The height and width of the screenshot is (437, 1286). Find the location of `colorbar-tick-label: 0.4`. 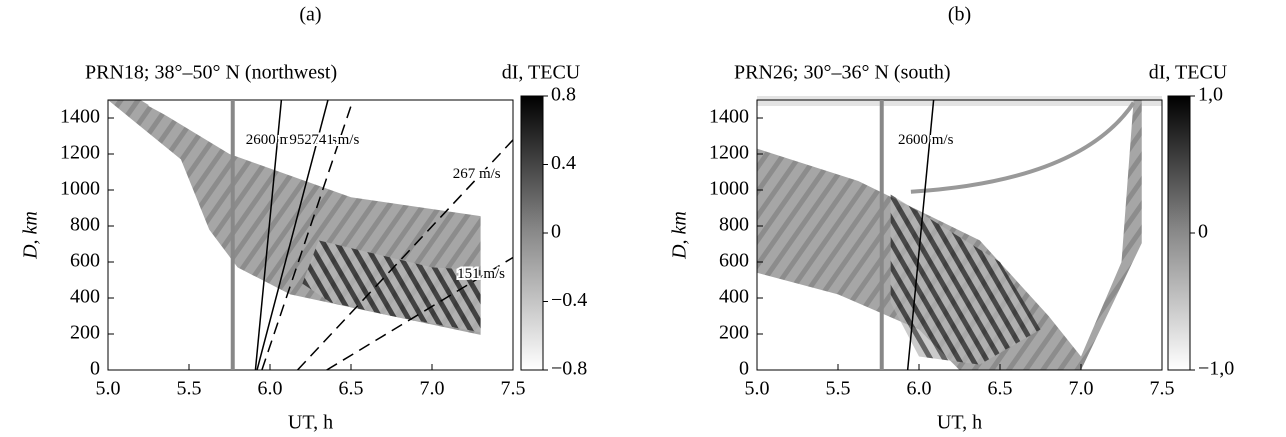

colorbar-tick-label: 0.4 is located at coordinates (563, 163).